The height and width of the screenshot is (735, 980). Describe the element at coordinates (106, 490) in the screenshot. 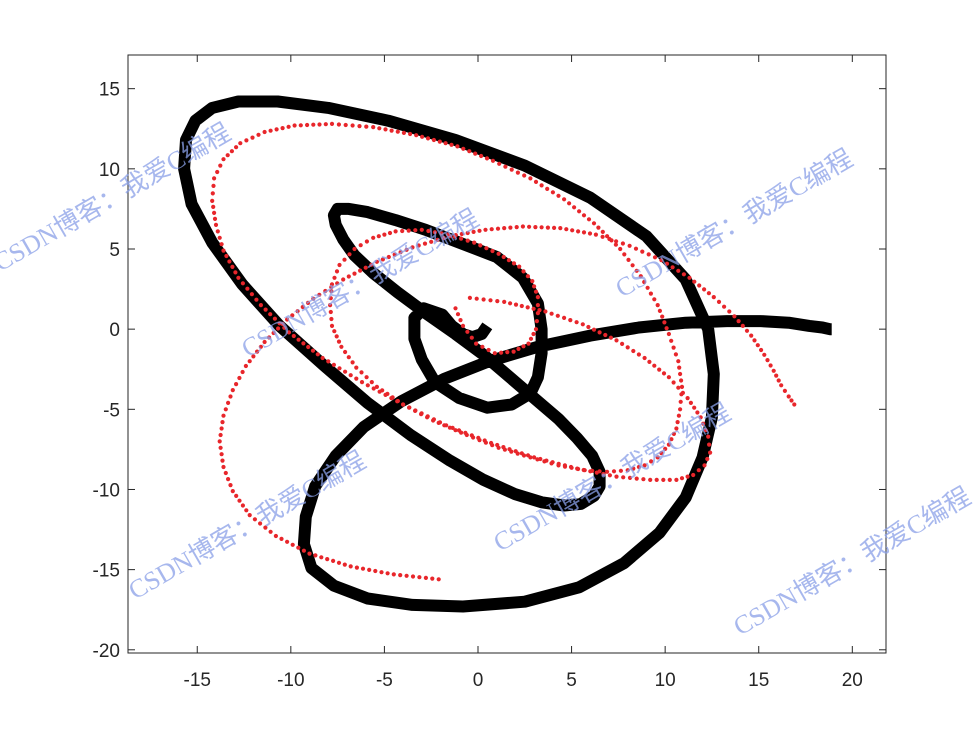

I see `y-tick-label: -10` at that location.